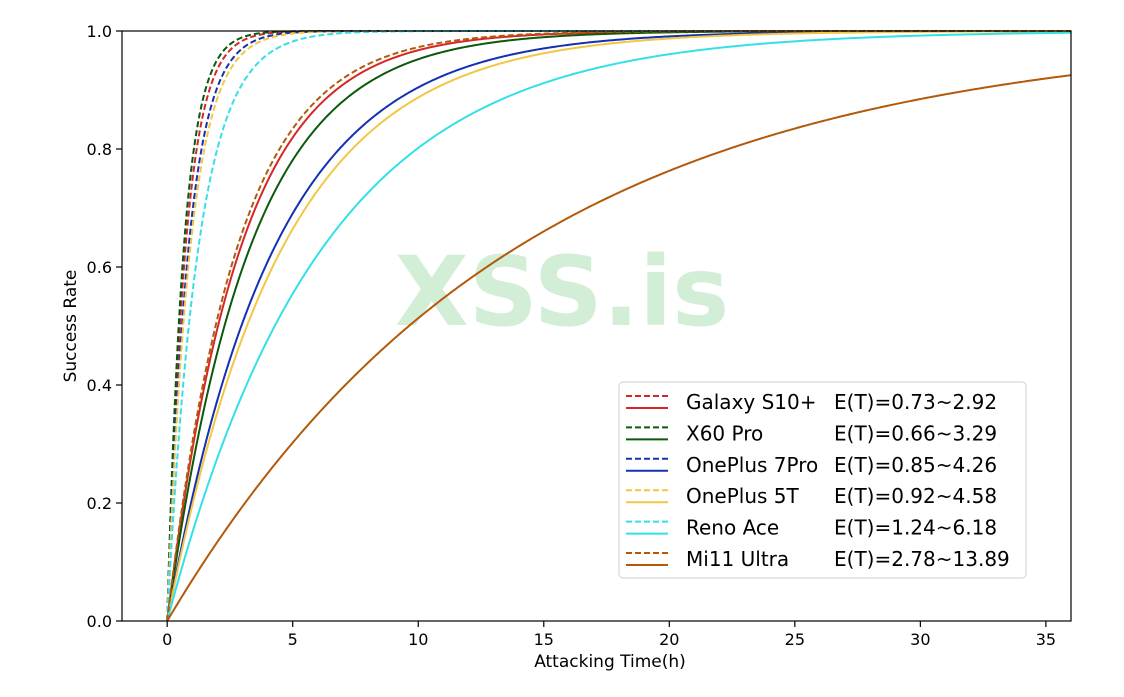  What do you see at coordinates (915, 496) in the screenshot?
I see `legend-range-label: E(T)=0.92~4.58` at bounding box center [915, 496].